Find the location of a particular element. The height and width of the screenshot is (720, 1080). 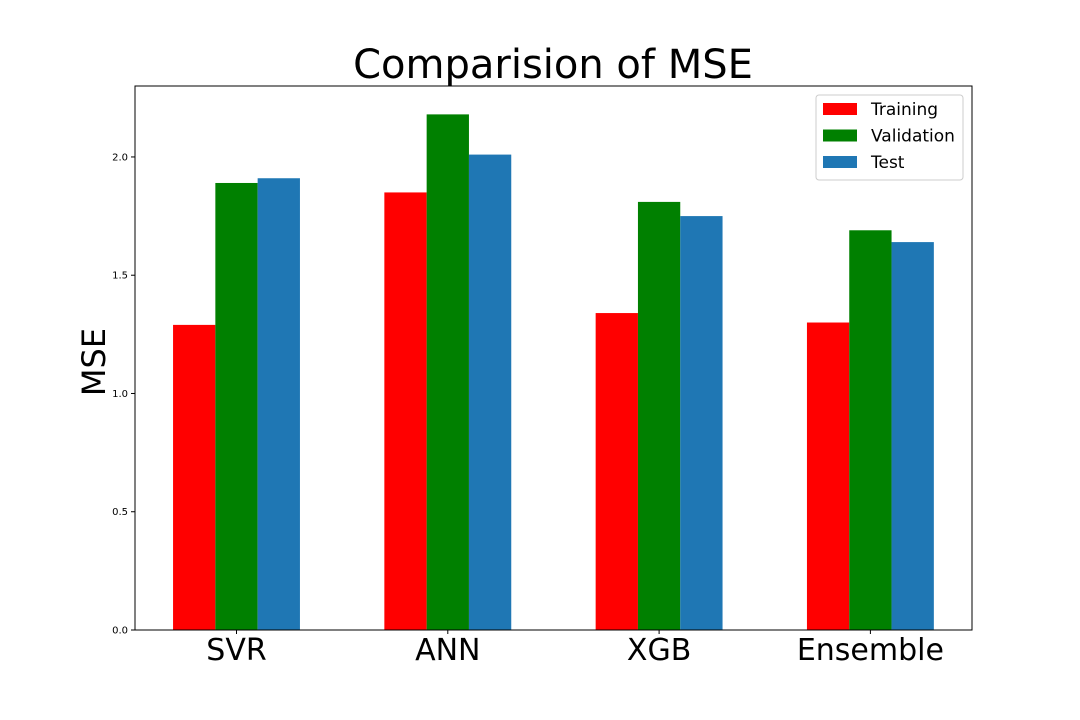

bar-test-ensemble is located at coordinates (912, 436).